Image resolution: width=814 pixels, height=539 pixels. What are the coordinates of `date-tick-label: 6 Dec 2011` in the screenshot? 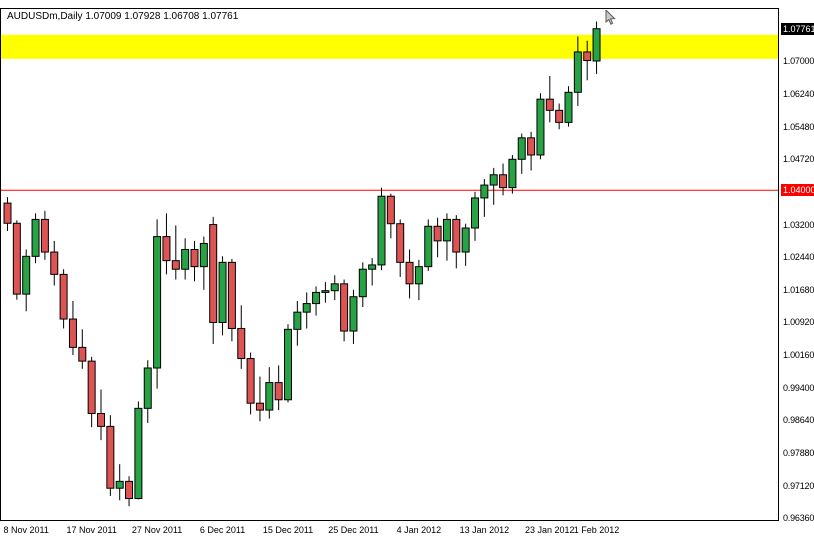 It's located at (222, 530).